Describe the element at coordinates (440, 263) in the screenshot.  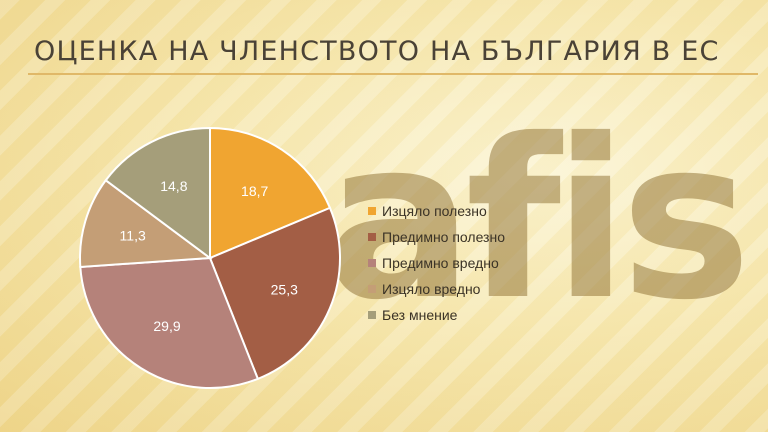
I see `legend-label: Предимно вредно` at that location.